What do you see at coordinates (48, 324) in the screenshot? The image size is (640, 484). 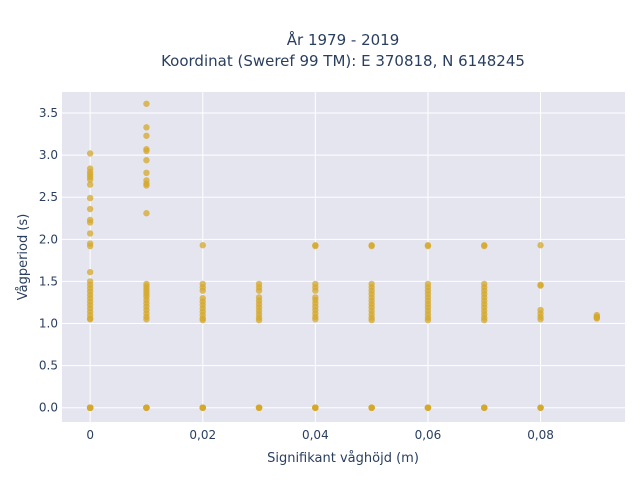 I see `y-tick-label: 1.0` at bounding box center [48, 324].